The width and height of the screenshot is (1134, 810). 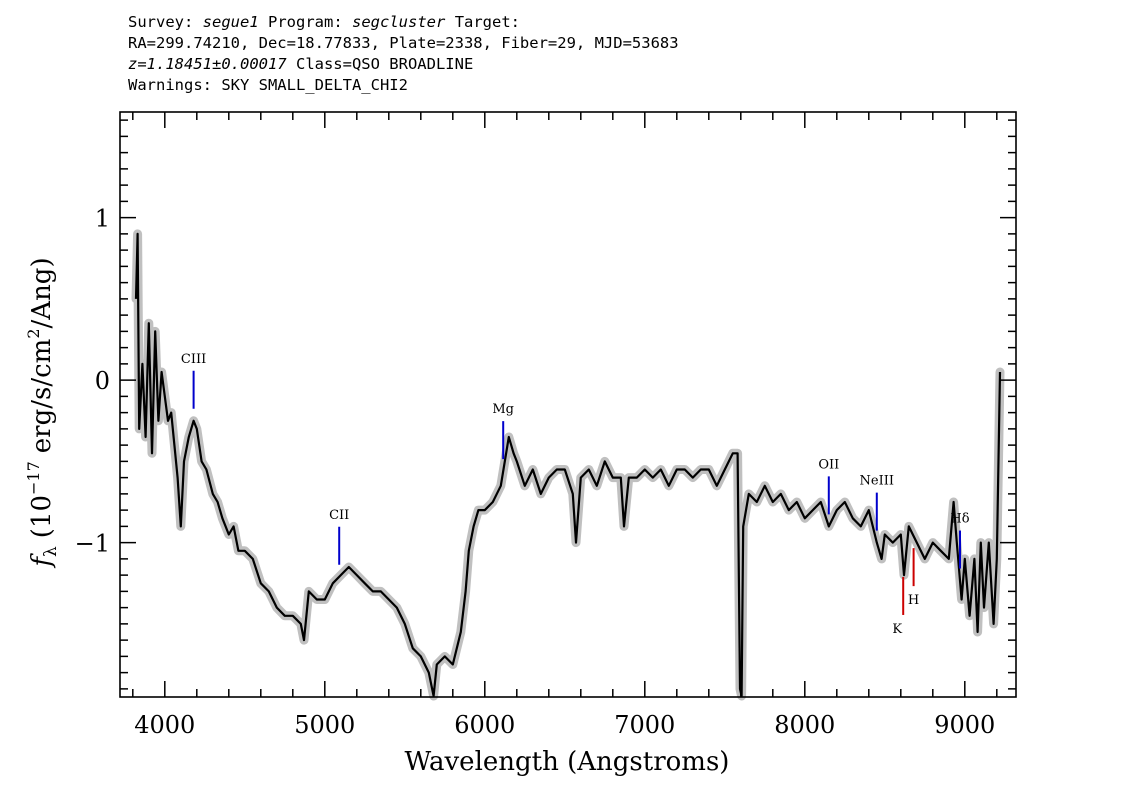 What do you see at coordinates (913, 578) in the screenshot?
I see `line-marker: H` at bounding box center [913, 578].